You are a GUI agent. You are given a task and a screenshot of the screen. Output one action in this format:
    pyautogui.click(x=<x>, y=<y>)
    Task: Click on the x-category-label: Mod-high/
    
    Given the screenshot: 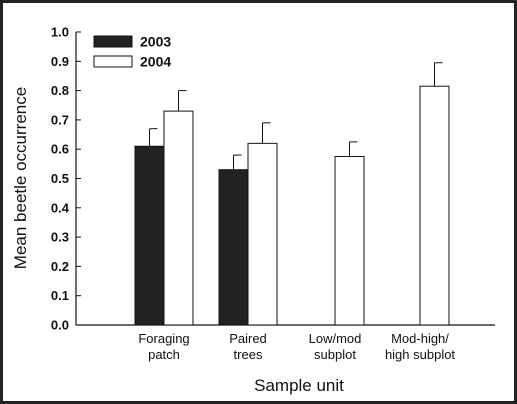 What is the action you would take?
    pyautogui.click(x=420, y=338)
    